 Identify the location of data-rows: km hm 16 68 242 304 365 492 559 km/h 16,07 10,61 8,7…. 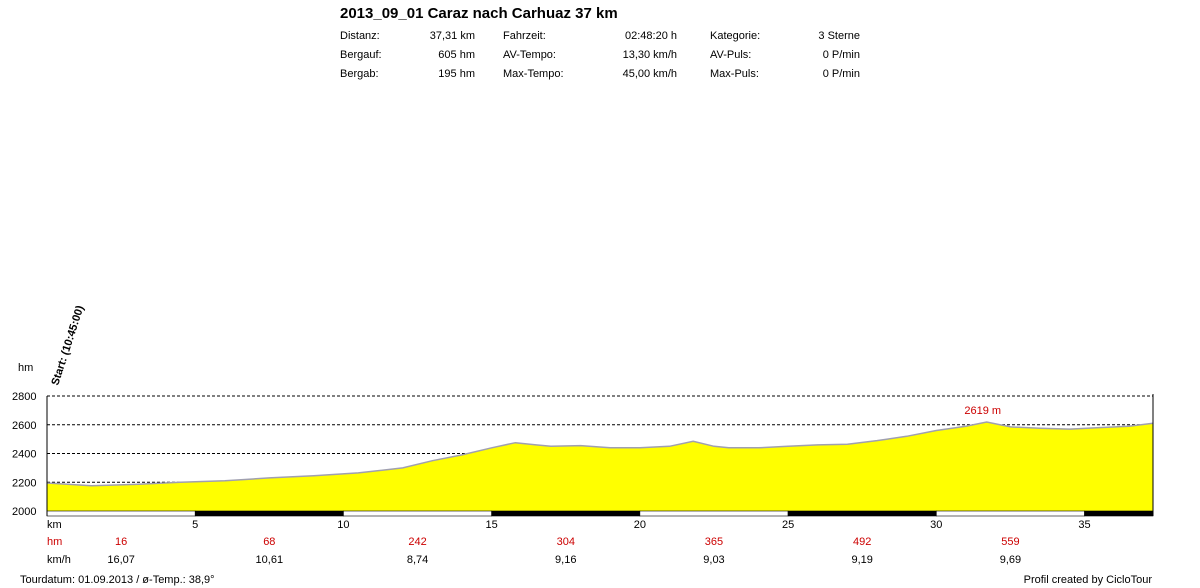
(534, 542).